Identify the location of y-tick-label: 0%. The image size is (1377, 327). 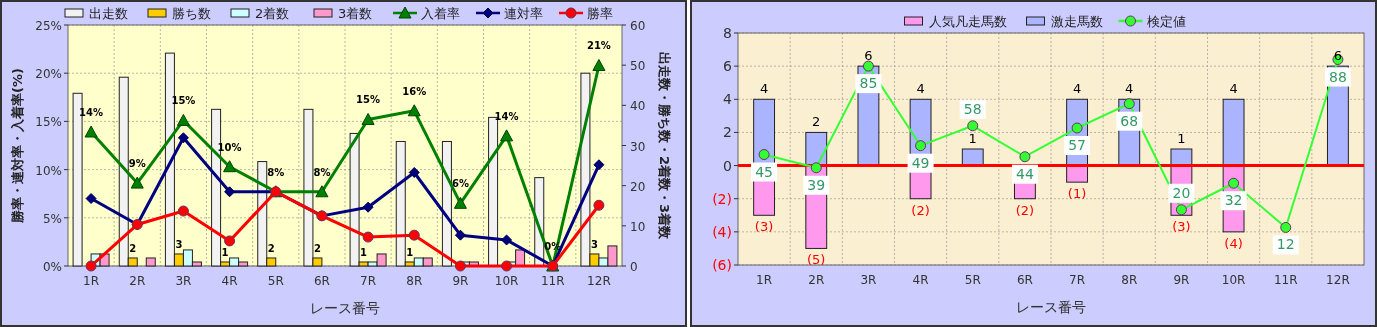
(52, 267).